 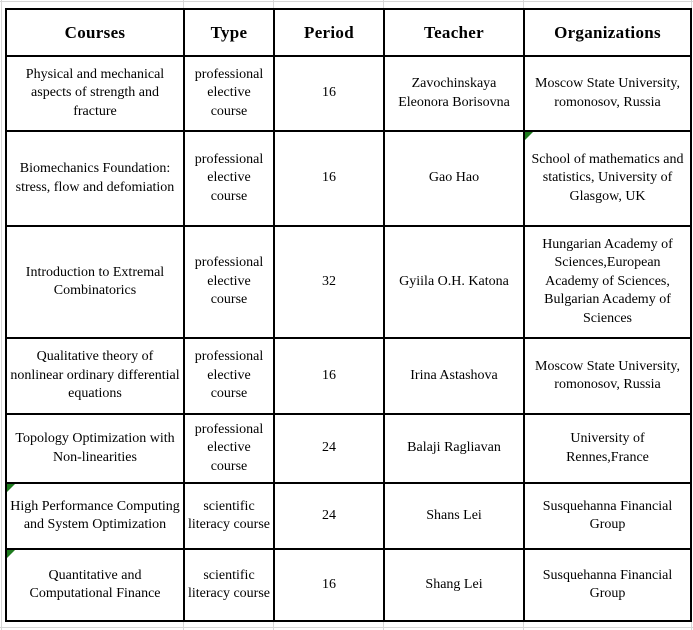 What do you see at coordinates (95, 282) in the screenshot?
I see `cell-course: Introduction to Extremal Combinatorics` at bounding box center [95, 282].